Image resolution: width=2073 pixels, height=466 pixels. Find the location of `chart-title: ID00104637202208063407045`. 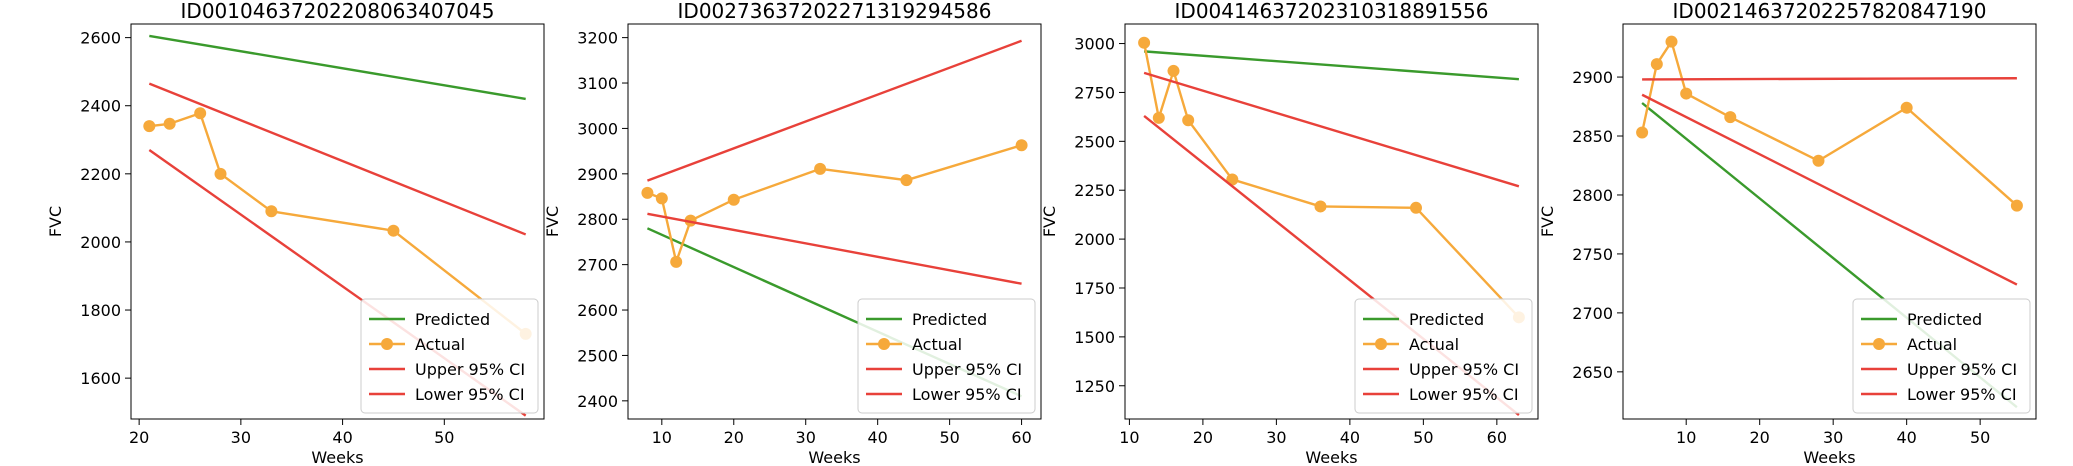

chart-title: ID00104637202208063407045 is located at coordinates (338, 11).